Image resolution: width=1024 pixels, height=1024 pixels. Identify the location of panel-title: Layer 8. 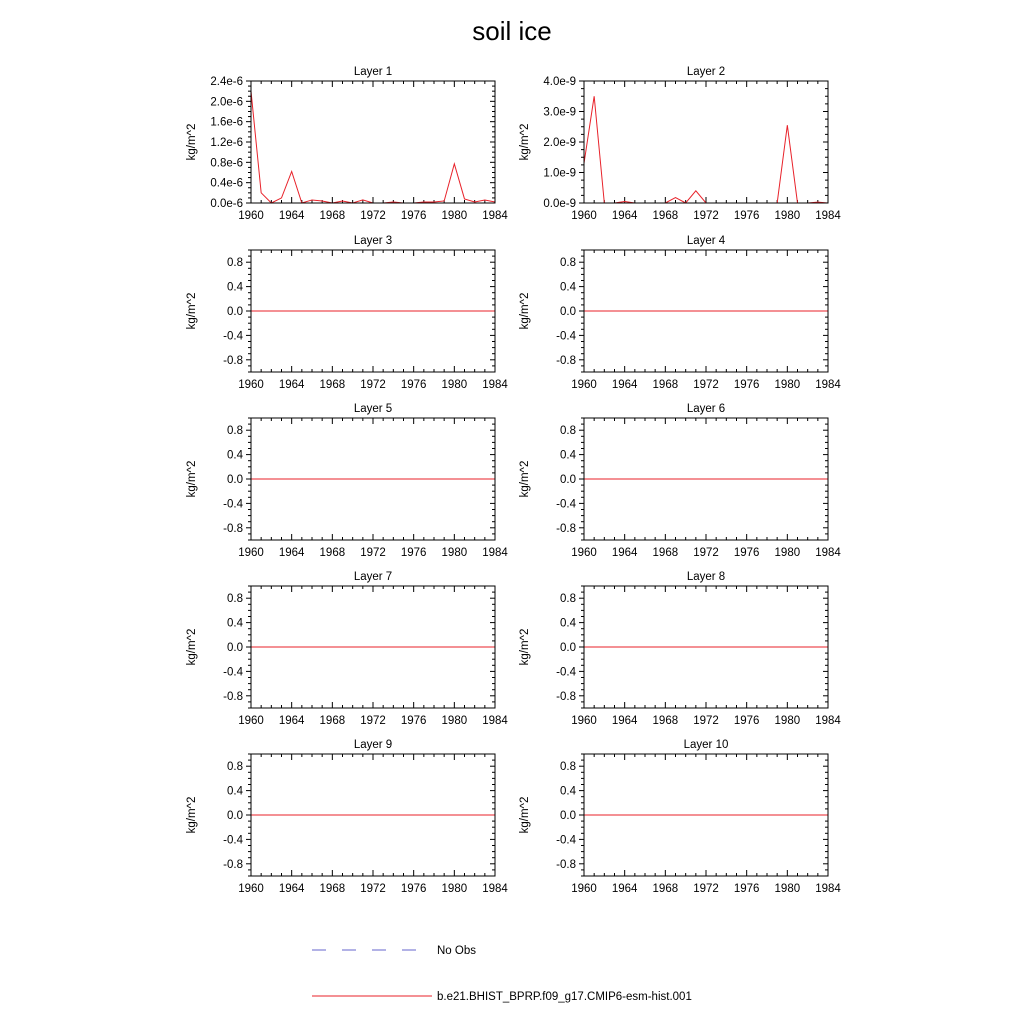
(706, 577).